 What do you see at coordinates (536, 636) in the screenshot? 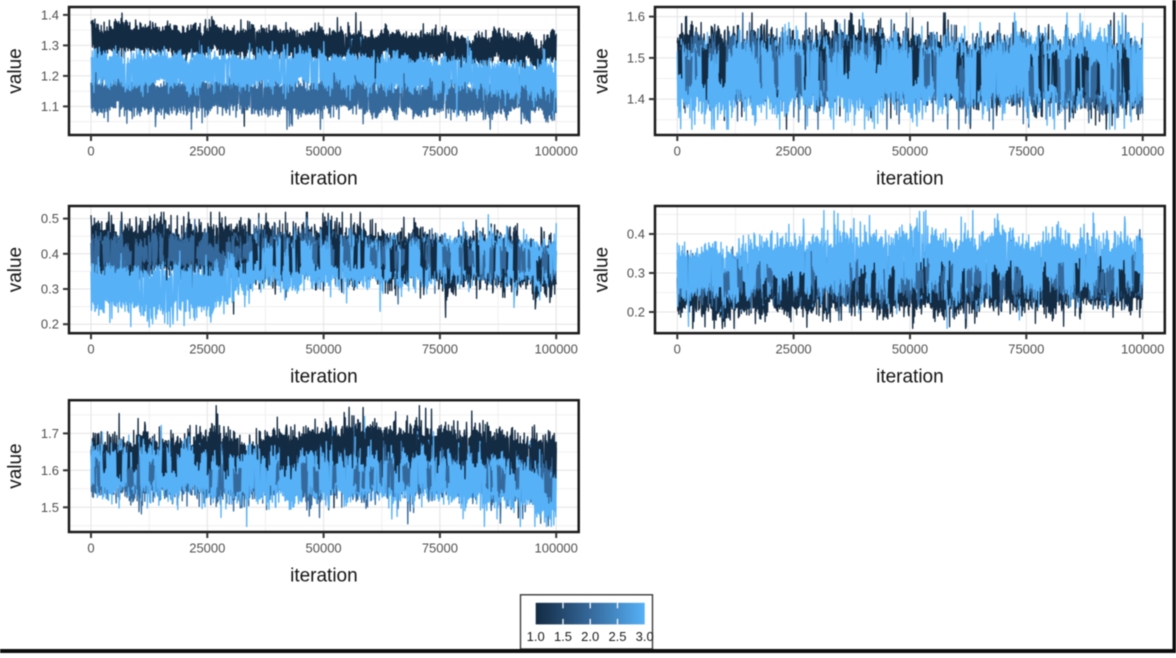
I see `svg-text: 1.0` at bounding box center [536, 636].